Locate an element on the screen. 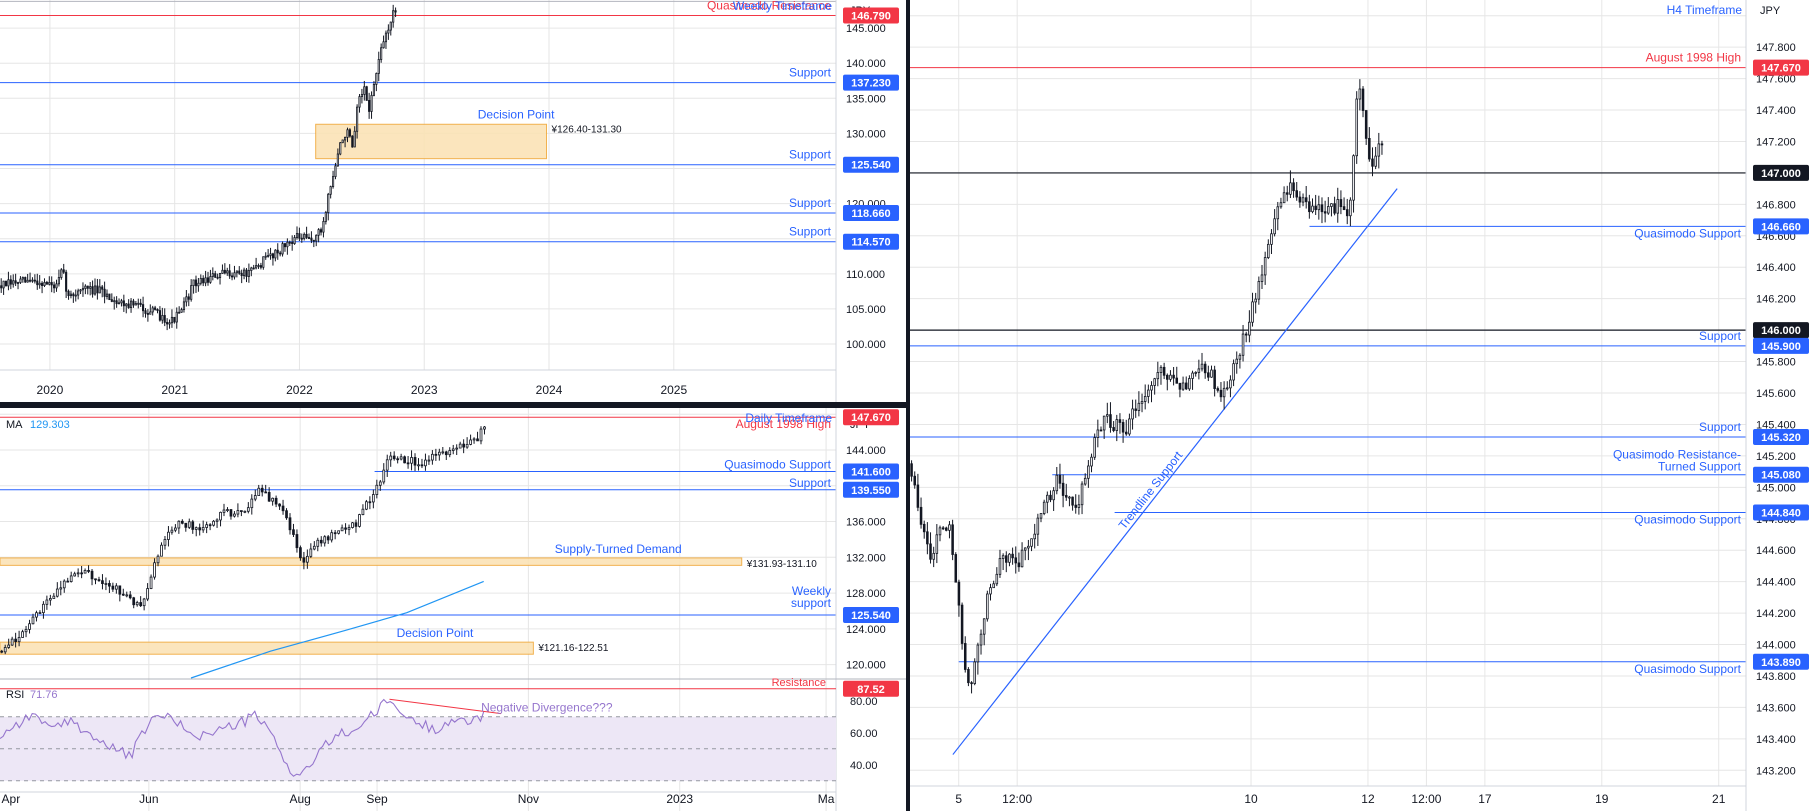 The height and width of the screenshot is (811, 1809). price-tag: 147.000 is located at coordinates (1781, 174).